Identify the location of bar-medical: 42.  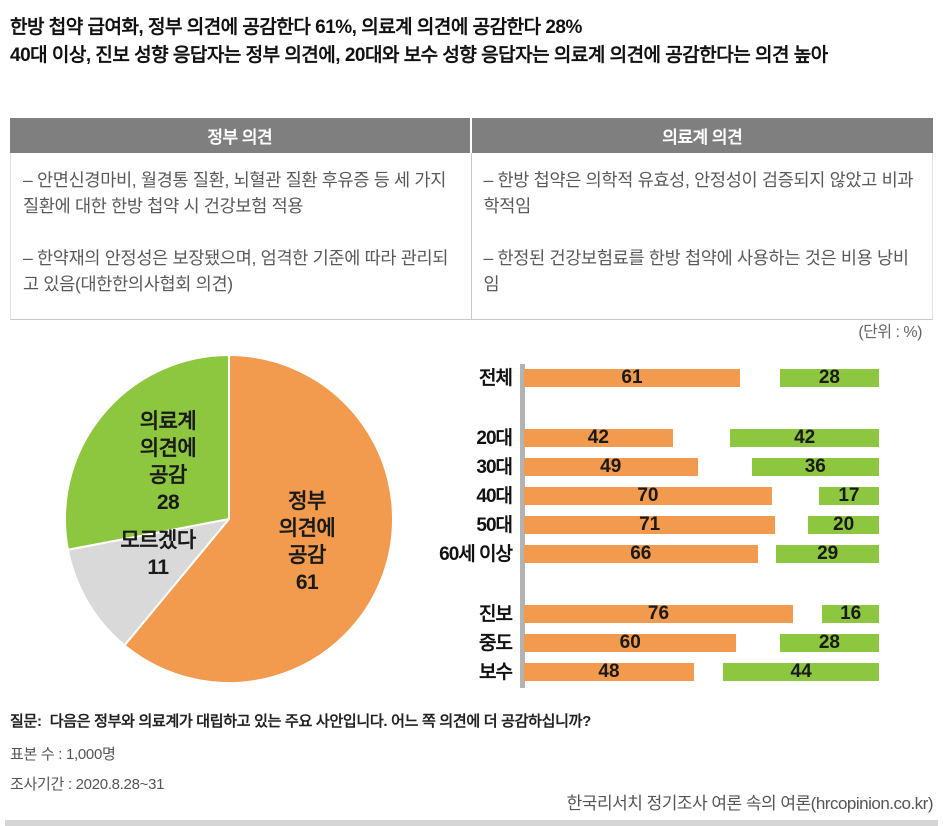
(804, 437).